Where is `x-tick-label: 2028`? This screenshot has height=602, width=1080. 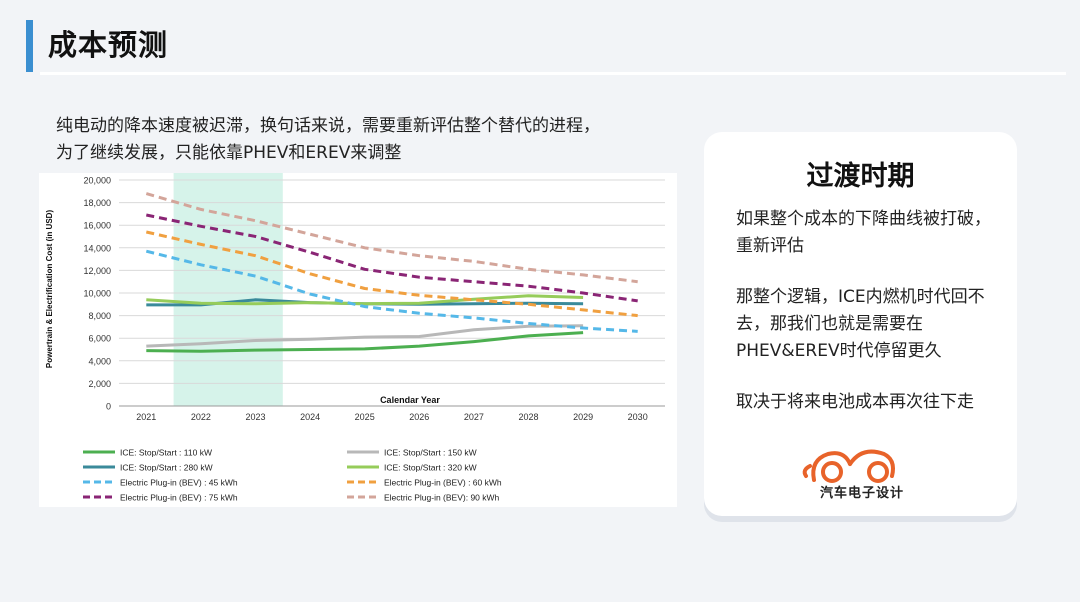
x-tick-label: 2028 is located at coordinates (528, 417).